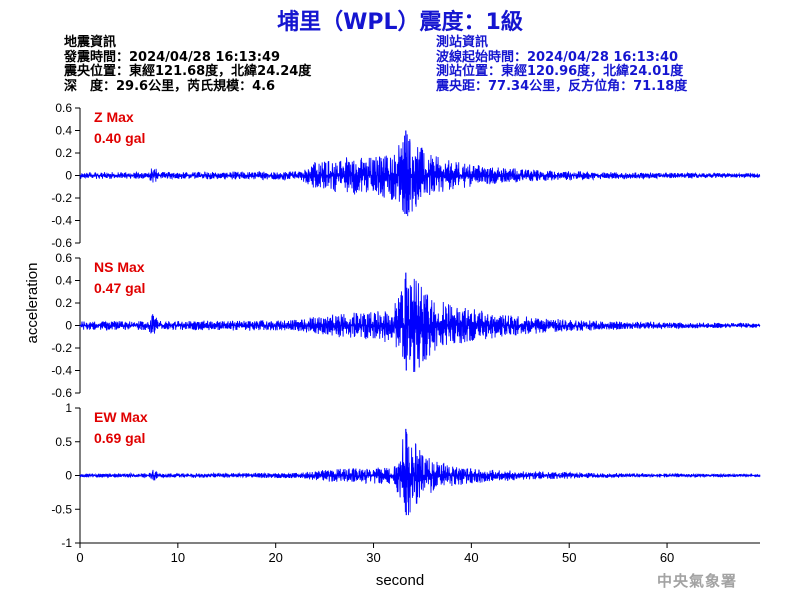 The height and width of the screenshot is (600, 800). I want to click on y-tick-label: -0.5, so click(61, 509).